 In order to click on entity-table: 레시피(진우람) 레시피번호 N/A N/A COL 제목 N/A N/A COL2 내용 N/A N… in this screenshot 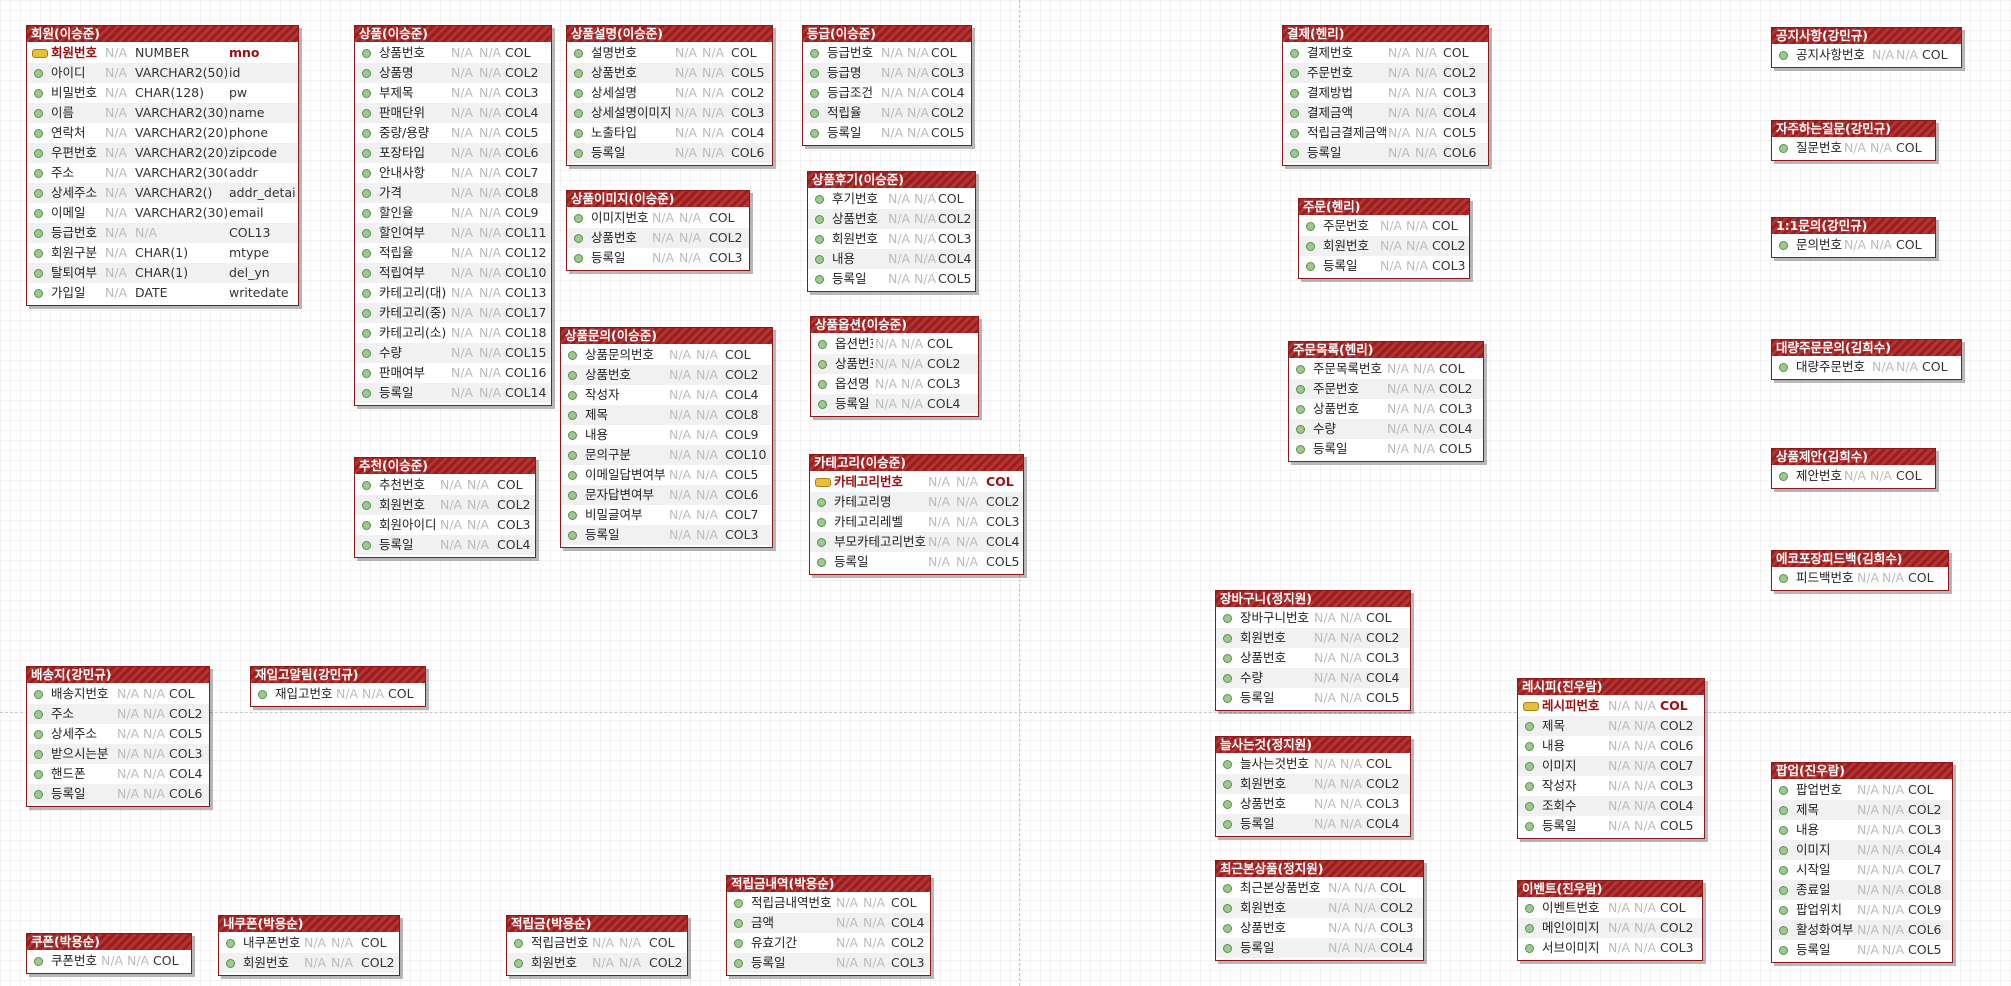, I will do `click(1611, 758)`.